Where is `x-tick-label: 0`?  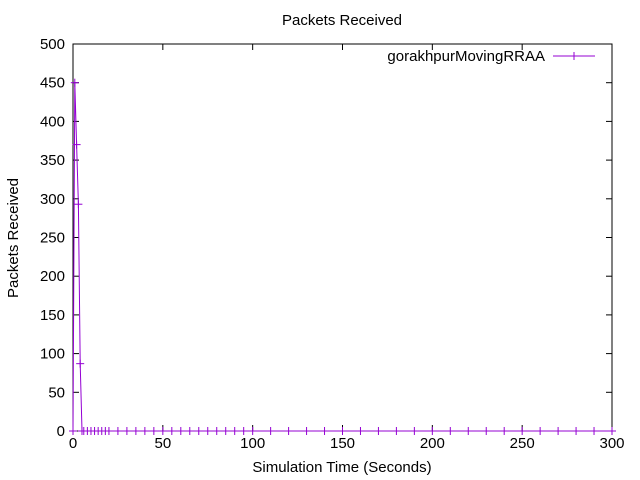
x-tick-label: 0 is located at coordinates (73, 443).